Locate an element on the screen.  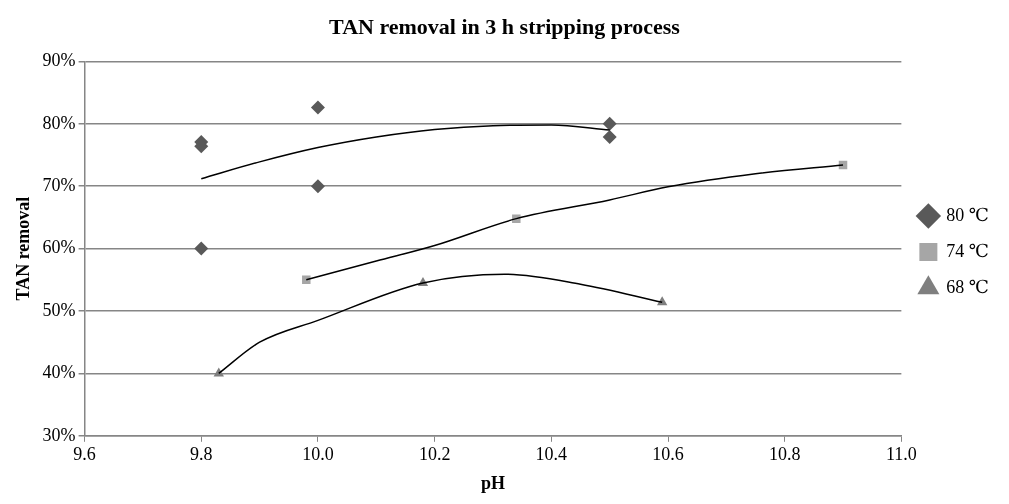
chart-title: TAN removal in 3 h stripping process is located at coordinates (505, 26).